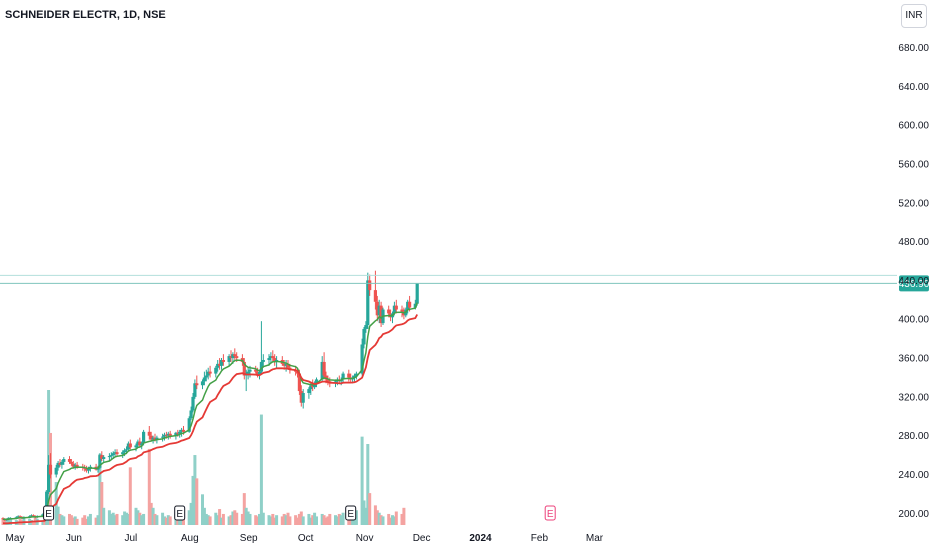  What do you see at coordinates (306, 538) in the screenshot?
I see `x-axis-tick-label: Oct` at bounding box center [306, 538].